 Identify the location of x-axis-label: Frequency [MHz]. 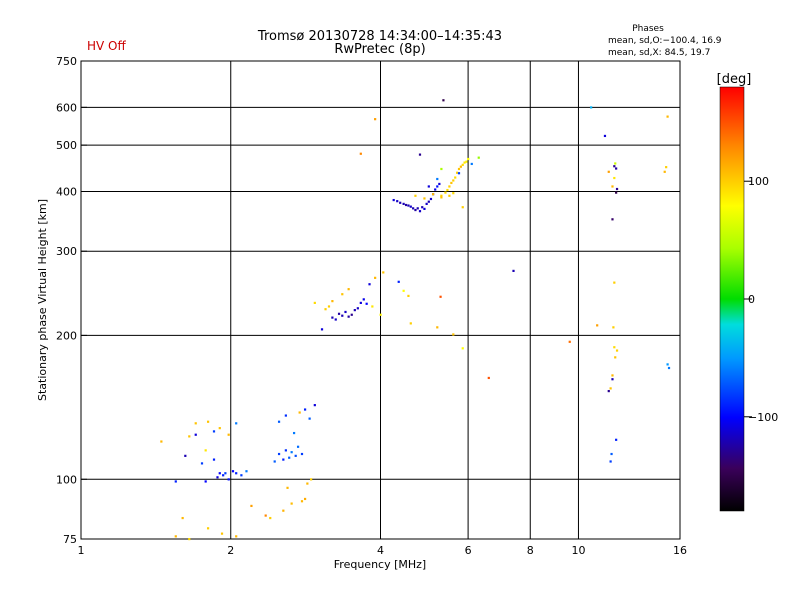
(380, 564).